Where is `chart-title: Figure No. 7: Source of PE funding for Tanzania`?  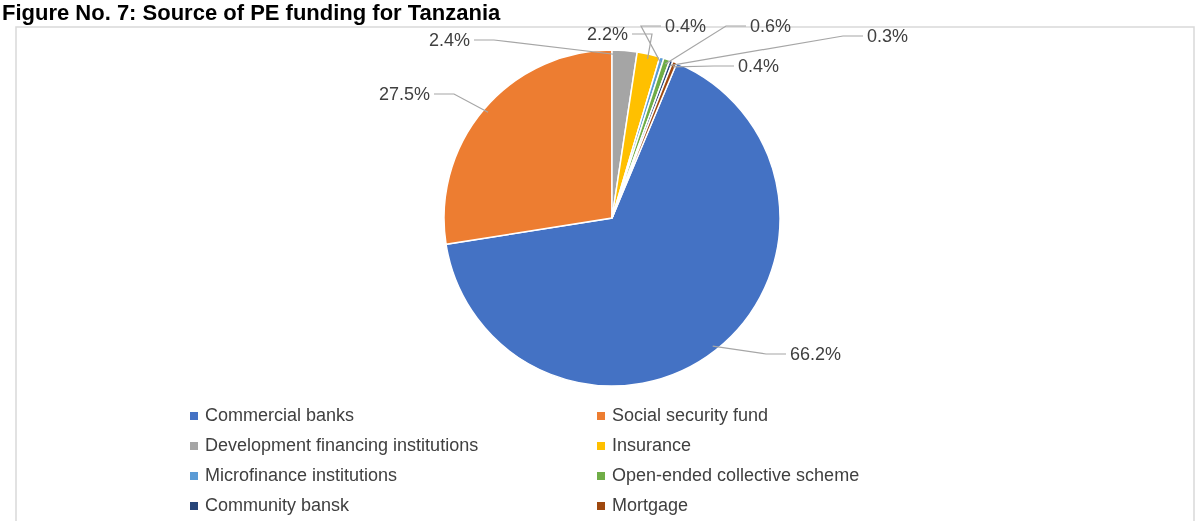
chart-title: Figure No. 7: Source of PE funding for Tanzania is located at coordinates (252, 12).